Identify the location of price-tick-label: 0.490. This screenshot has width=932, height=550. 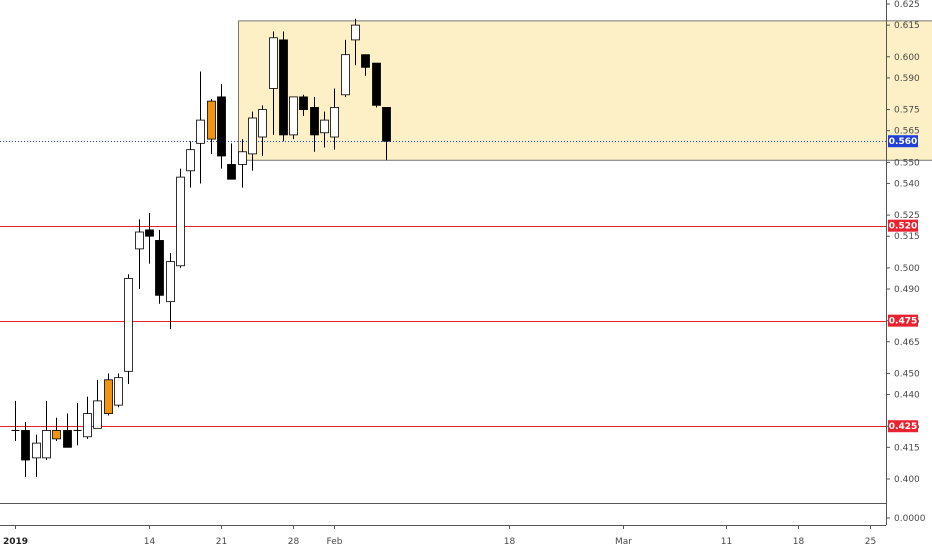
(907, 290).